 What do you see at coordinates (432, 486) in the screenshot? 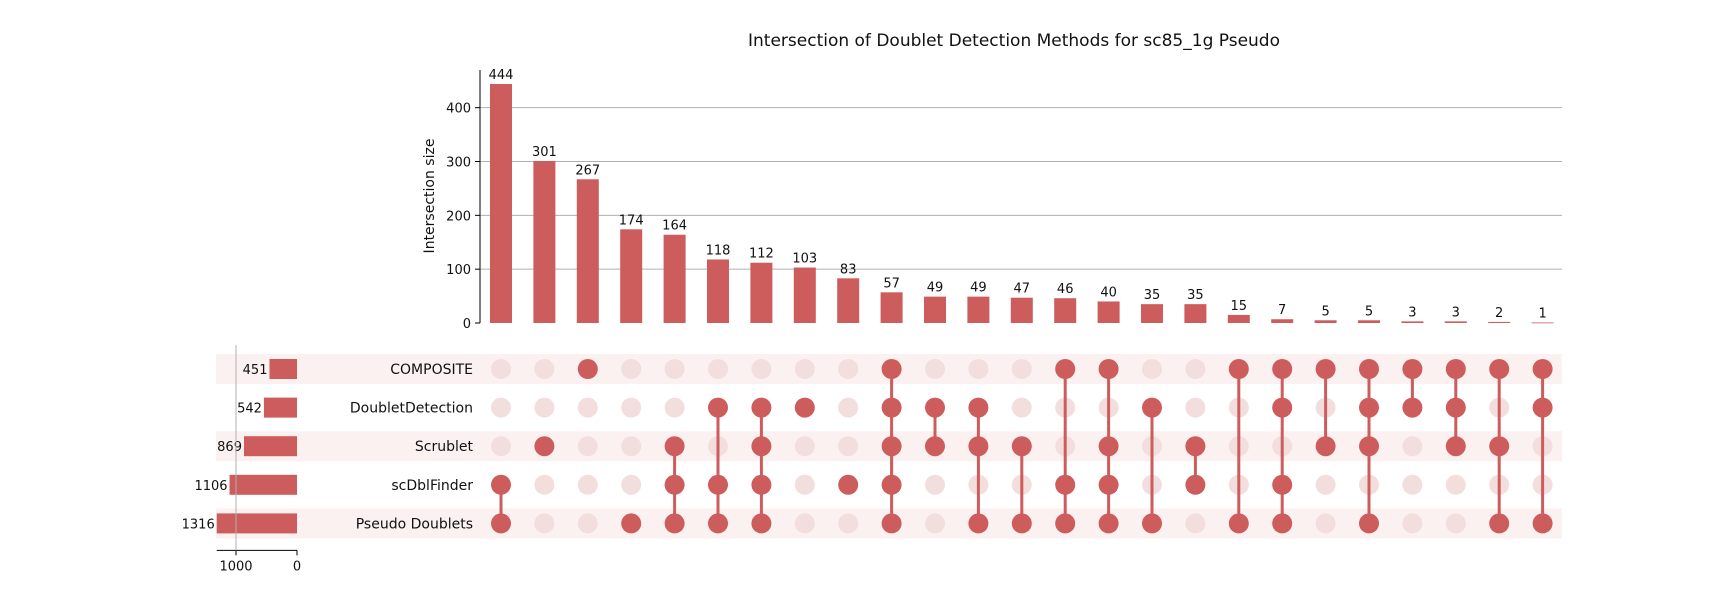
I see `set-label: scDblFinder` at bounding box center [432, 486].